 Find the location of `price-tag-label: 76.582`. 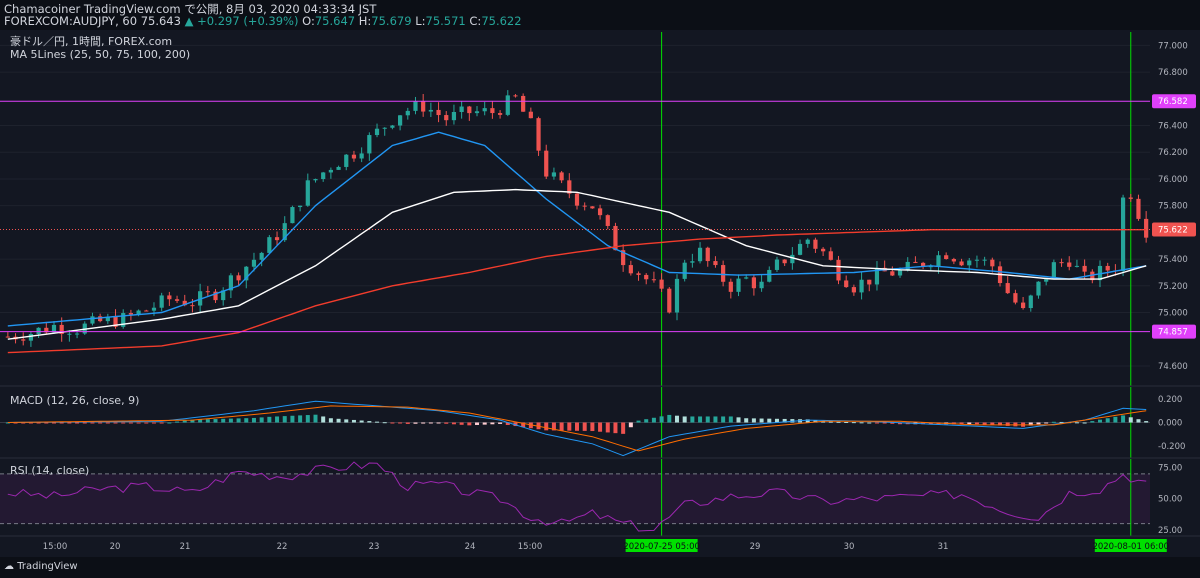

price-tag-label: 76.582 is located at coordinates (1173, 102).